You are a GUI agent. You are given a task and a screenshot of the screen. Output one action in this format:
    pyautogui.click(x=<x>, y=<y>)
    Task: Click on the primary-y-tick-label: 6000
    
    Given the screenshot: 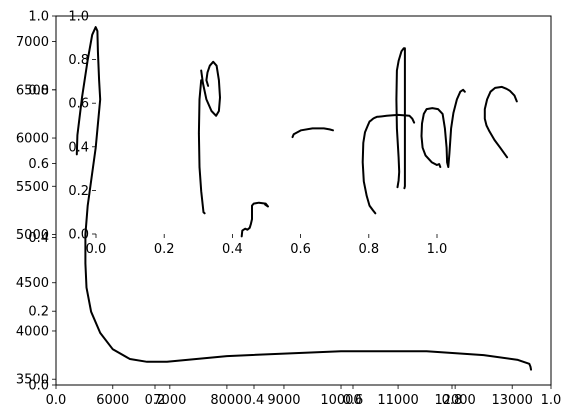 What is the action you would take?
    pyautogui.click(x=32, y=139)
    